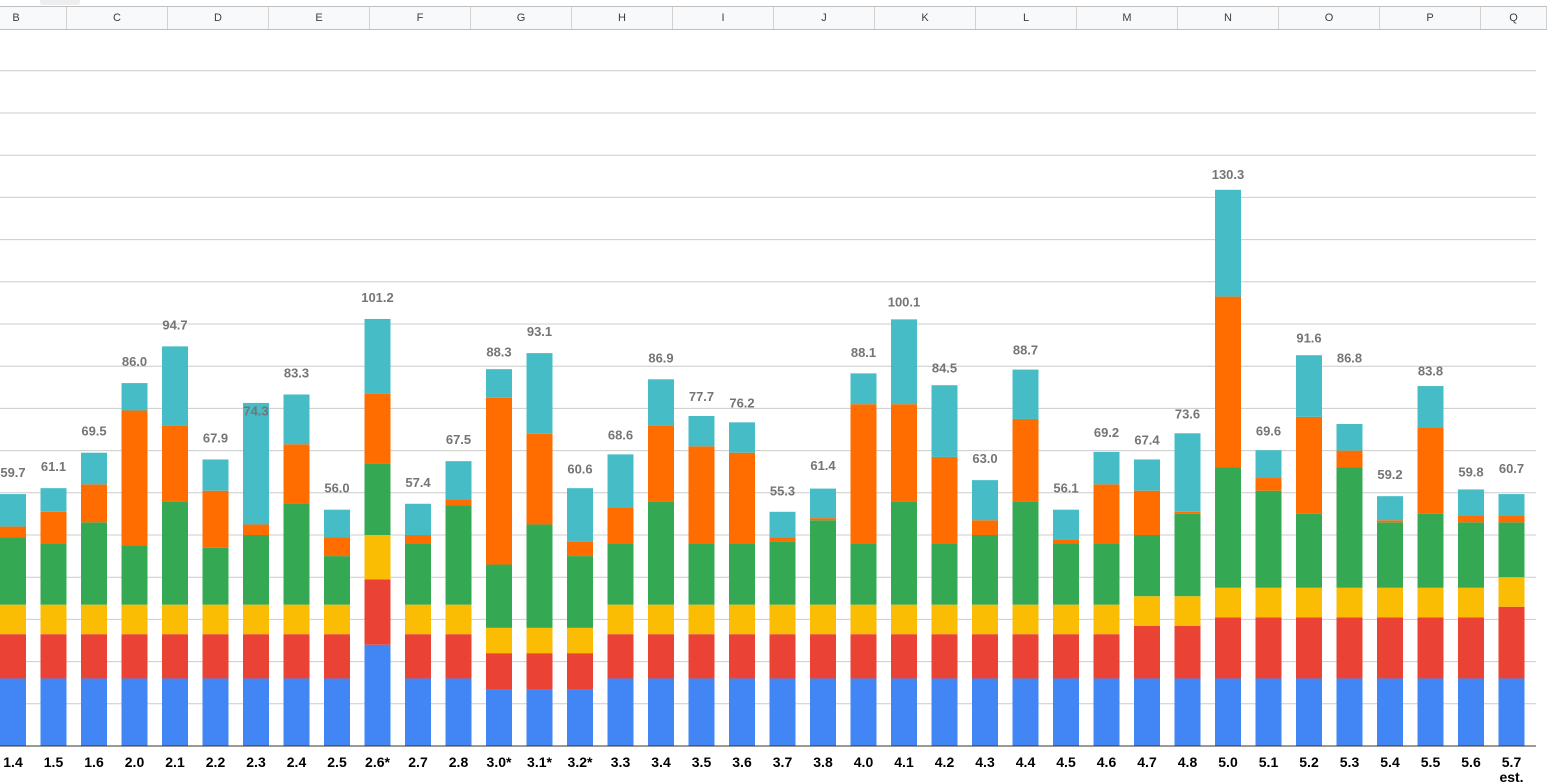 The height and width of the screenshot is (783, 1547). I want to click on column-header-d: D, so click(218, 18).